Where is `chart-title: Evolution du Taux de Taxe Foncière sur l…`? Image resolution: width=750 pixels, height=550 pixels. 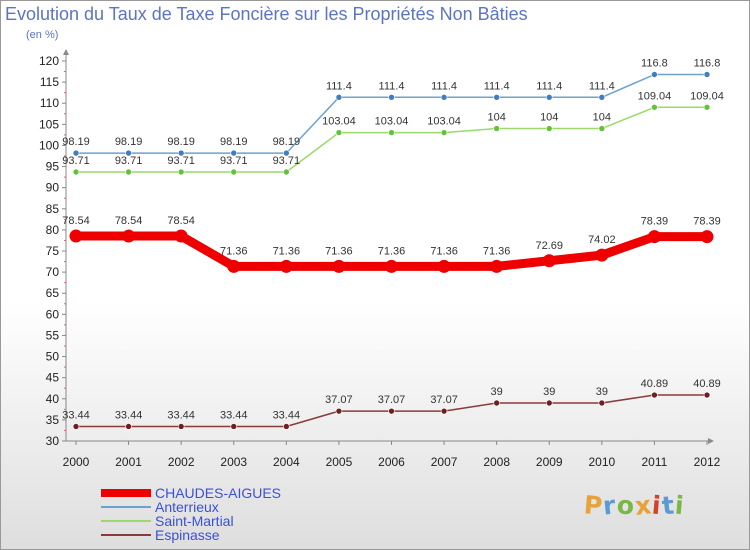
chart-title: Evolution du Taux de Taxe Foncière sur l… is located at coordinates (266, 14).